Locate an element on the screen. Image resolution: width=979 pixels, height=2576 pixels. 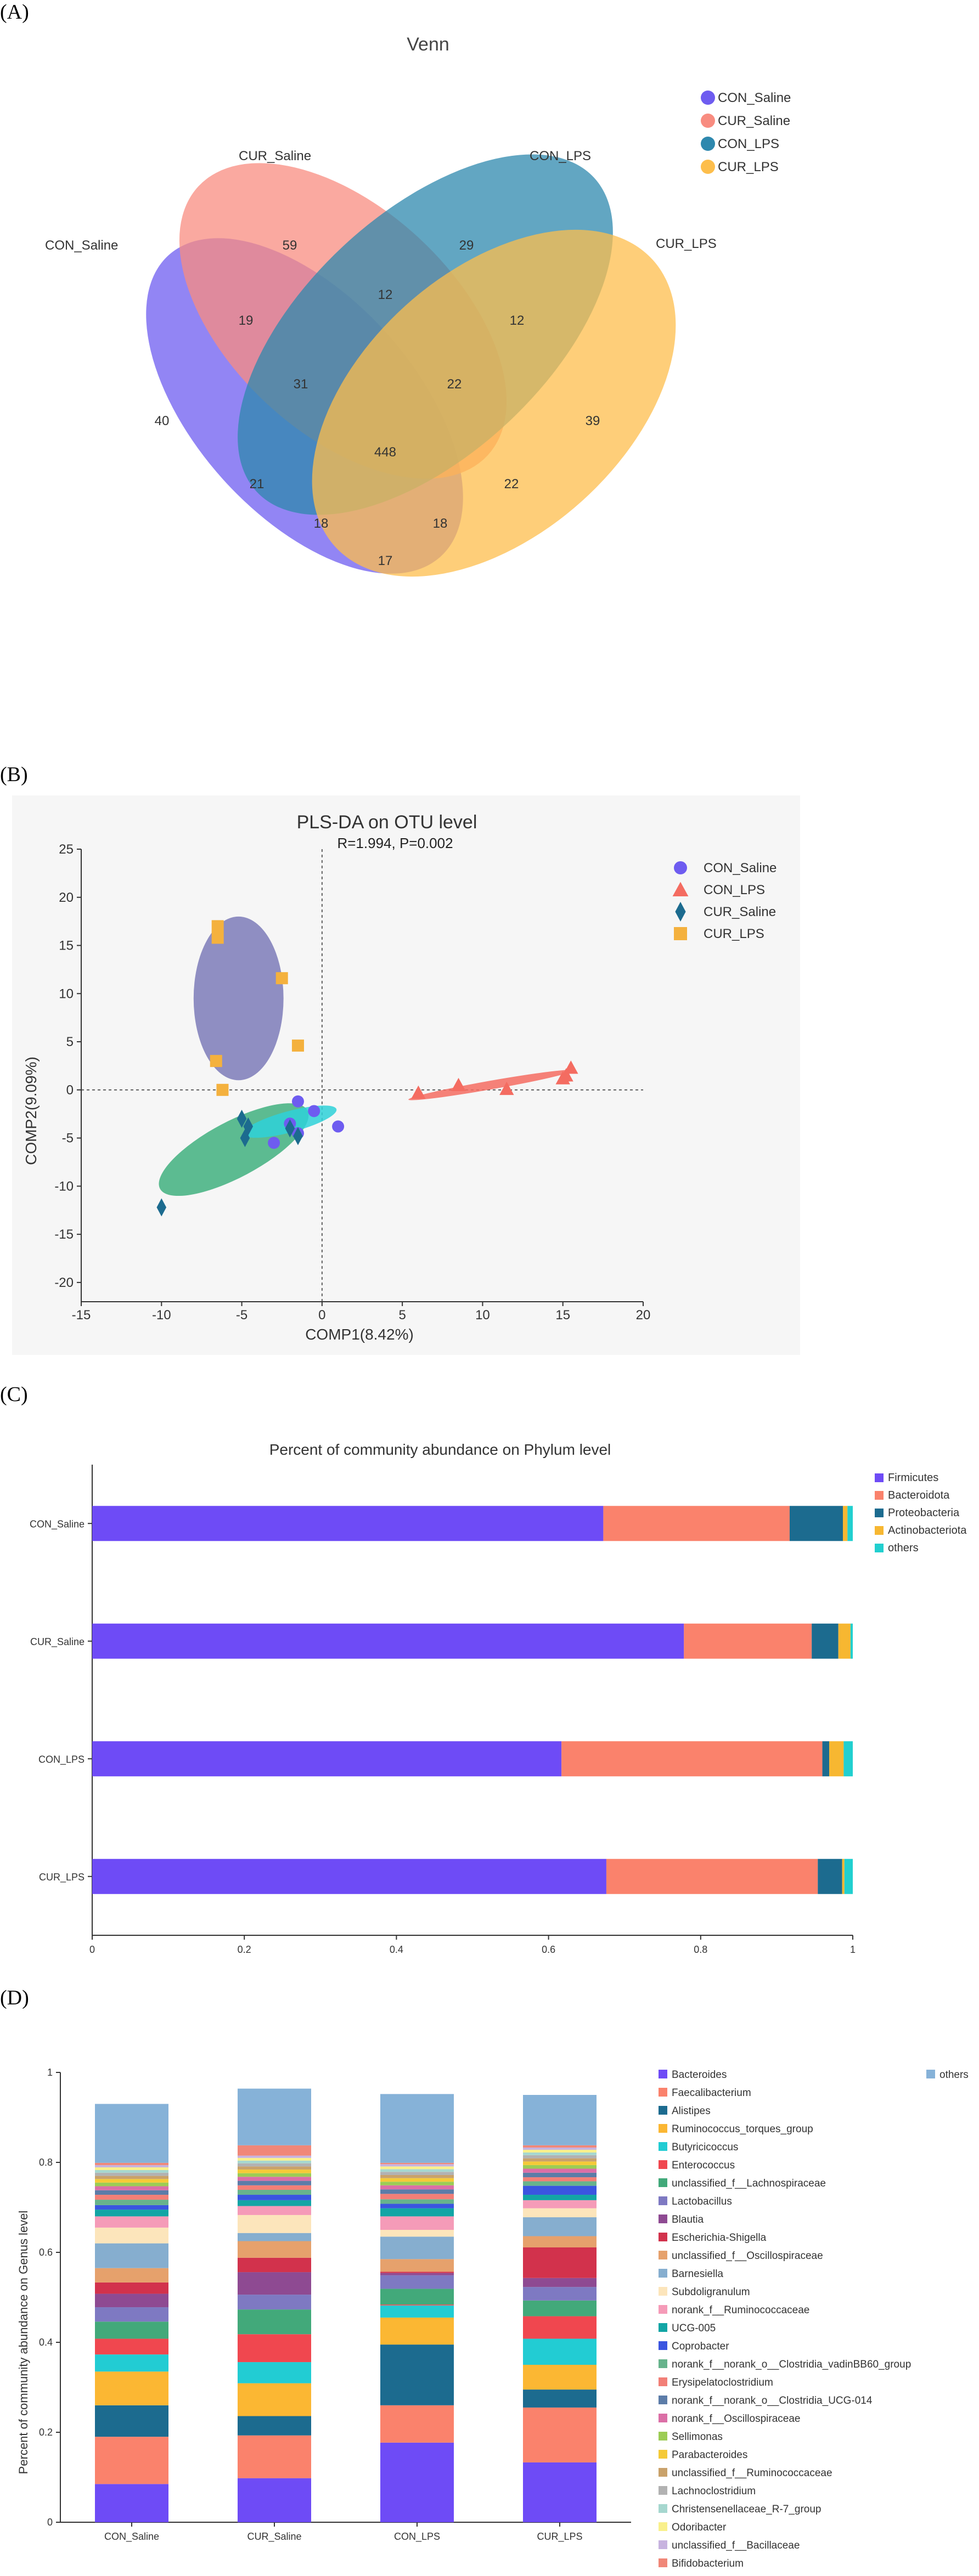
bar-segment-lachnoclostridium is located at coordinates (131, 2174).